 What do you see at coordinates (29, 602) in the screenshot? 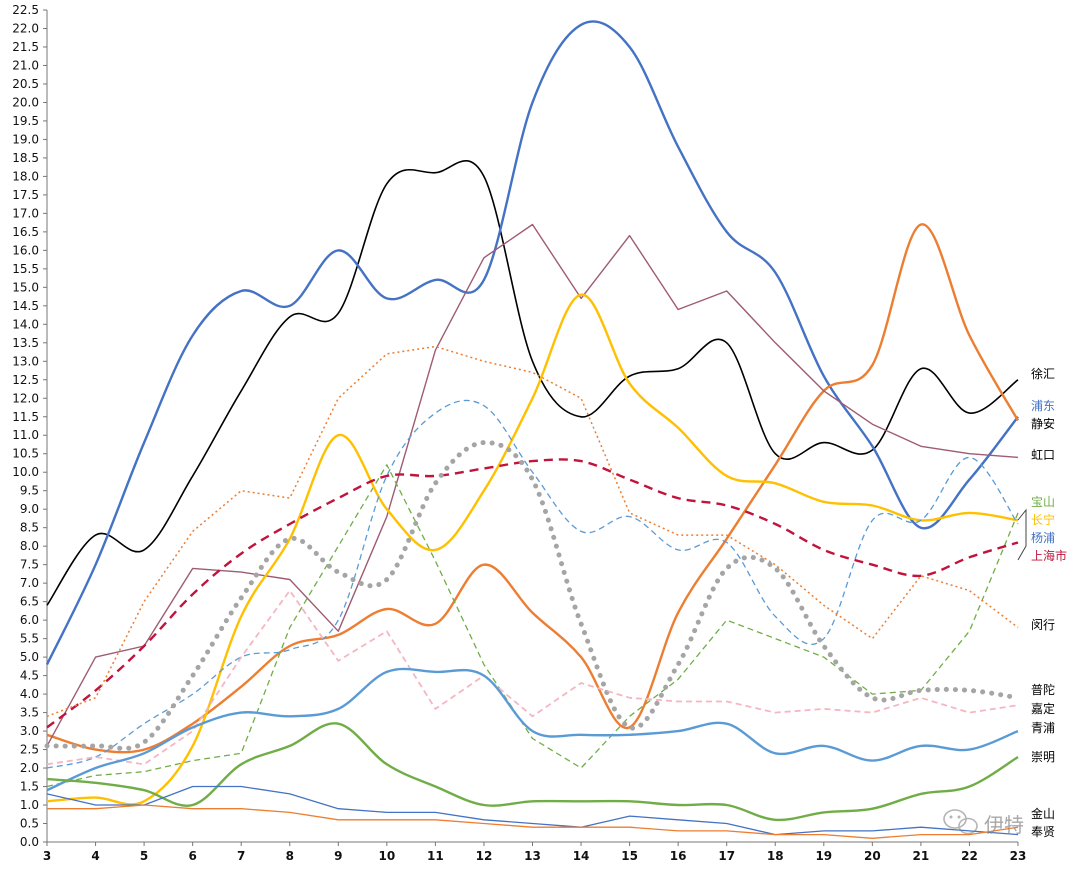
I see `y-tick-label: 6.5` at bounding box center [29, 602].